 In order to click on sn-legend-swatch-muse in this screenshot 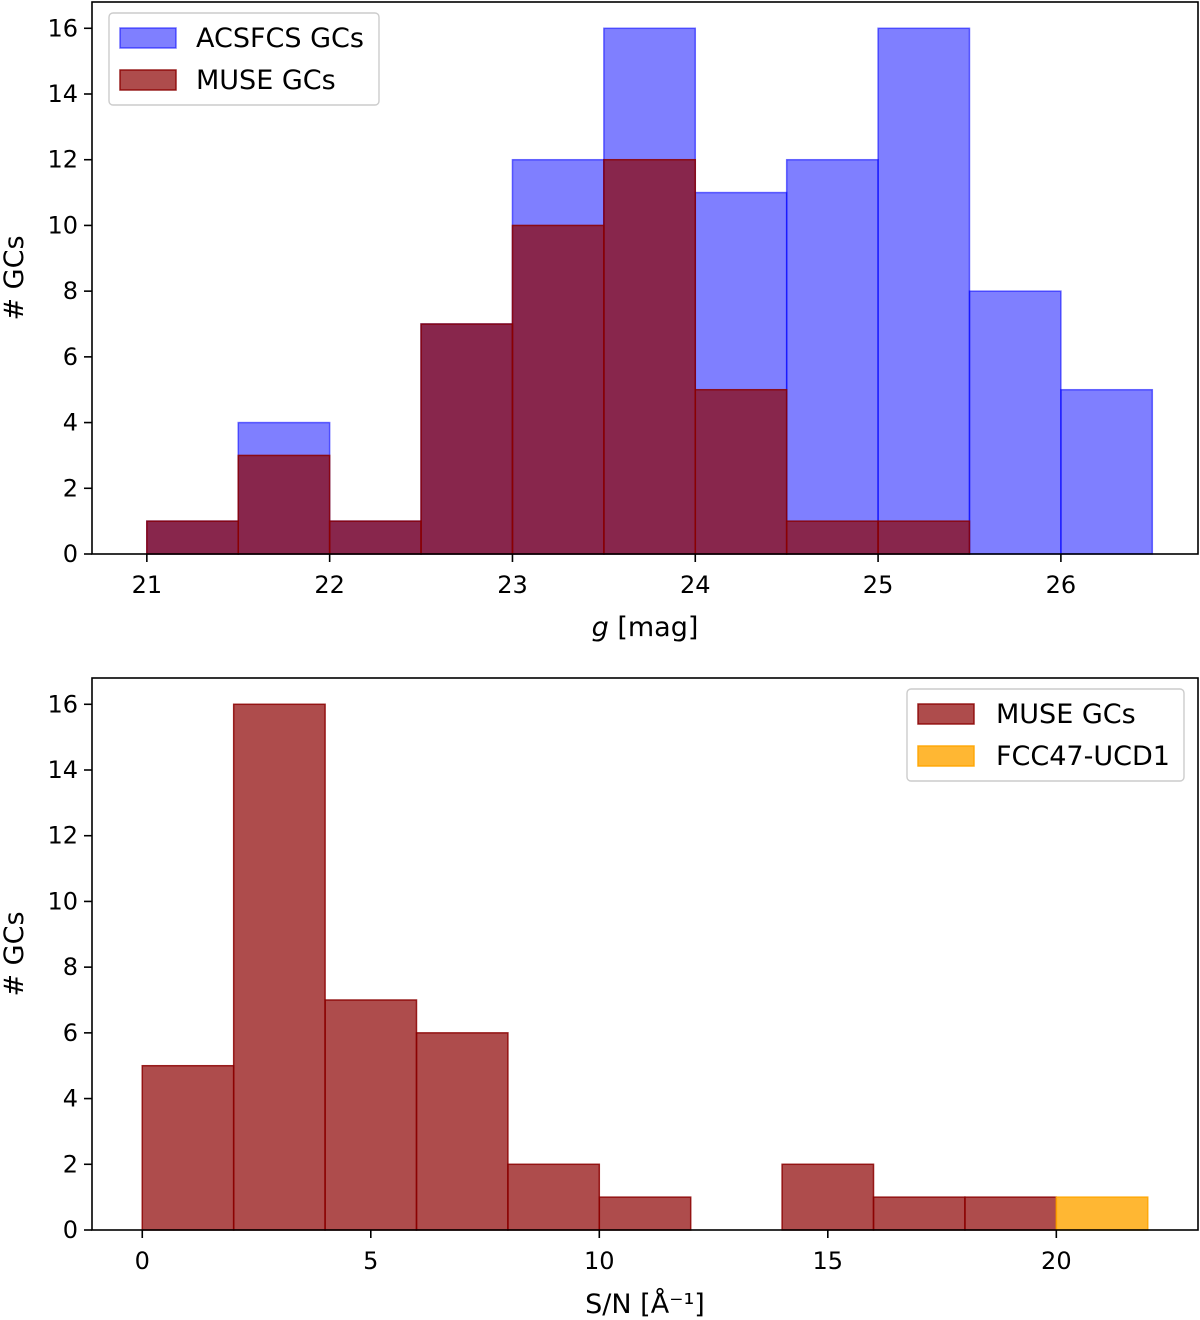, I will do `click(946, 714)`.